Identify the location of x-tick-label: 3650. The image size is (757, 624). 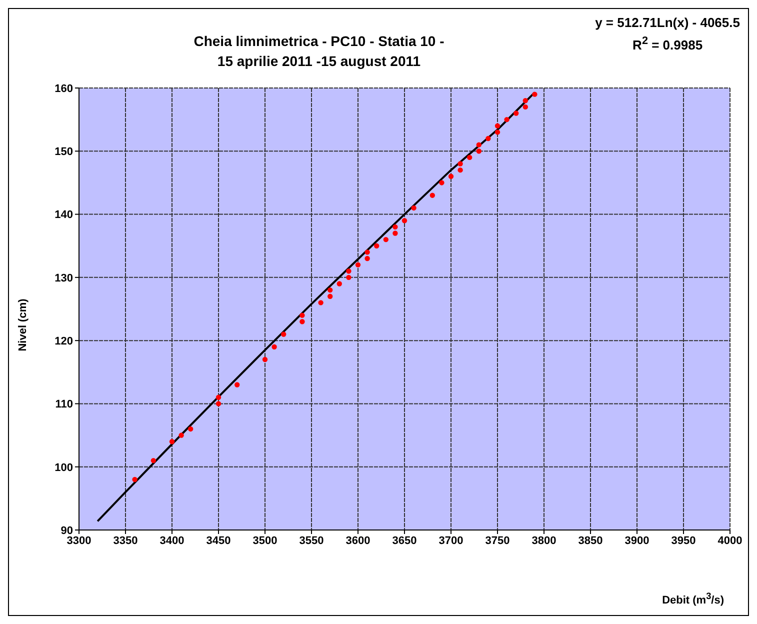
(404, 540).